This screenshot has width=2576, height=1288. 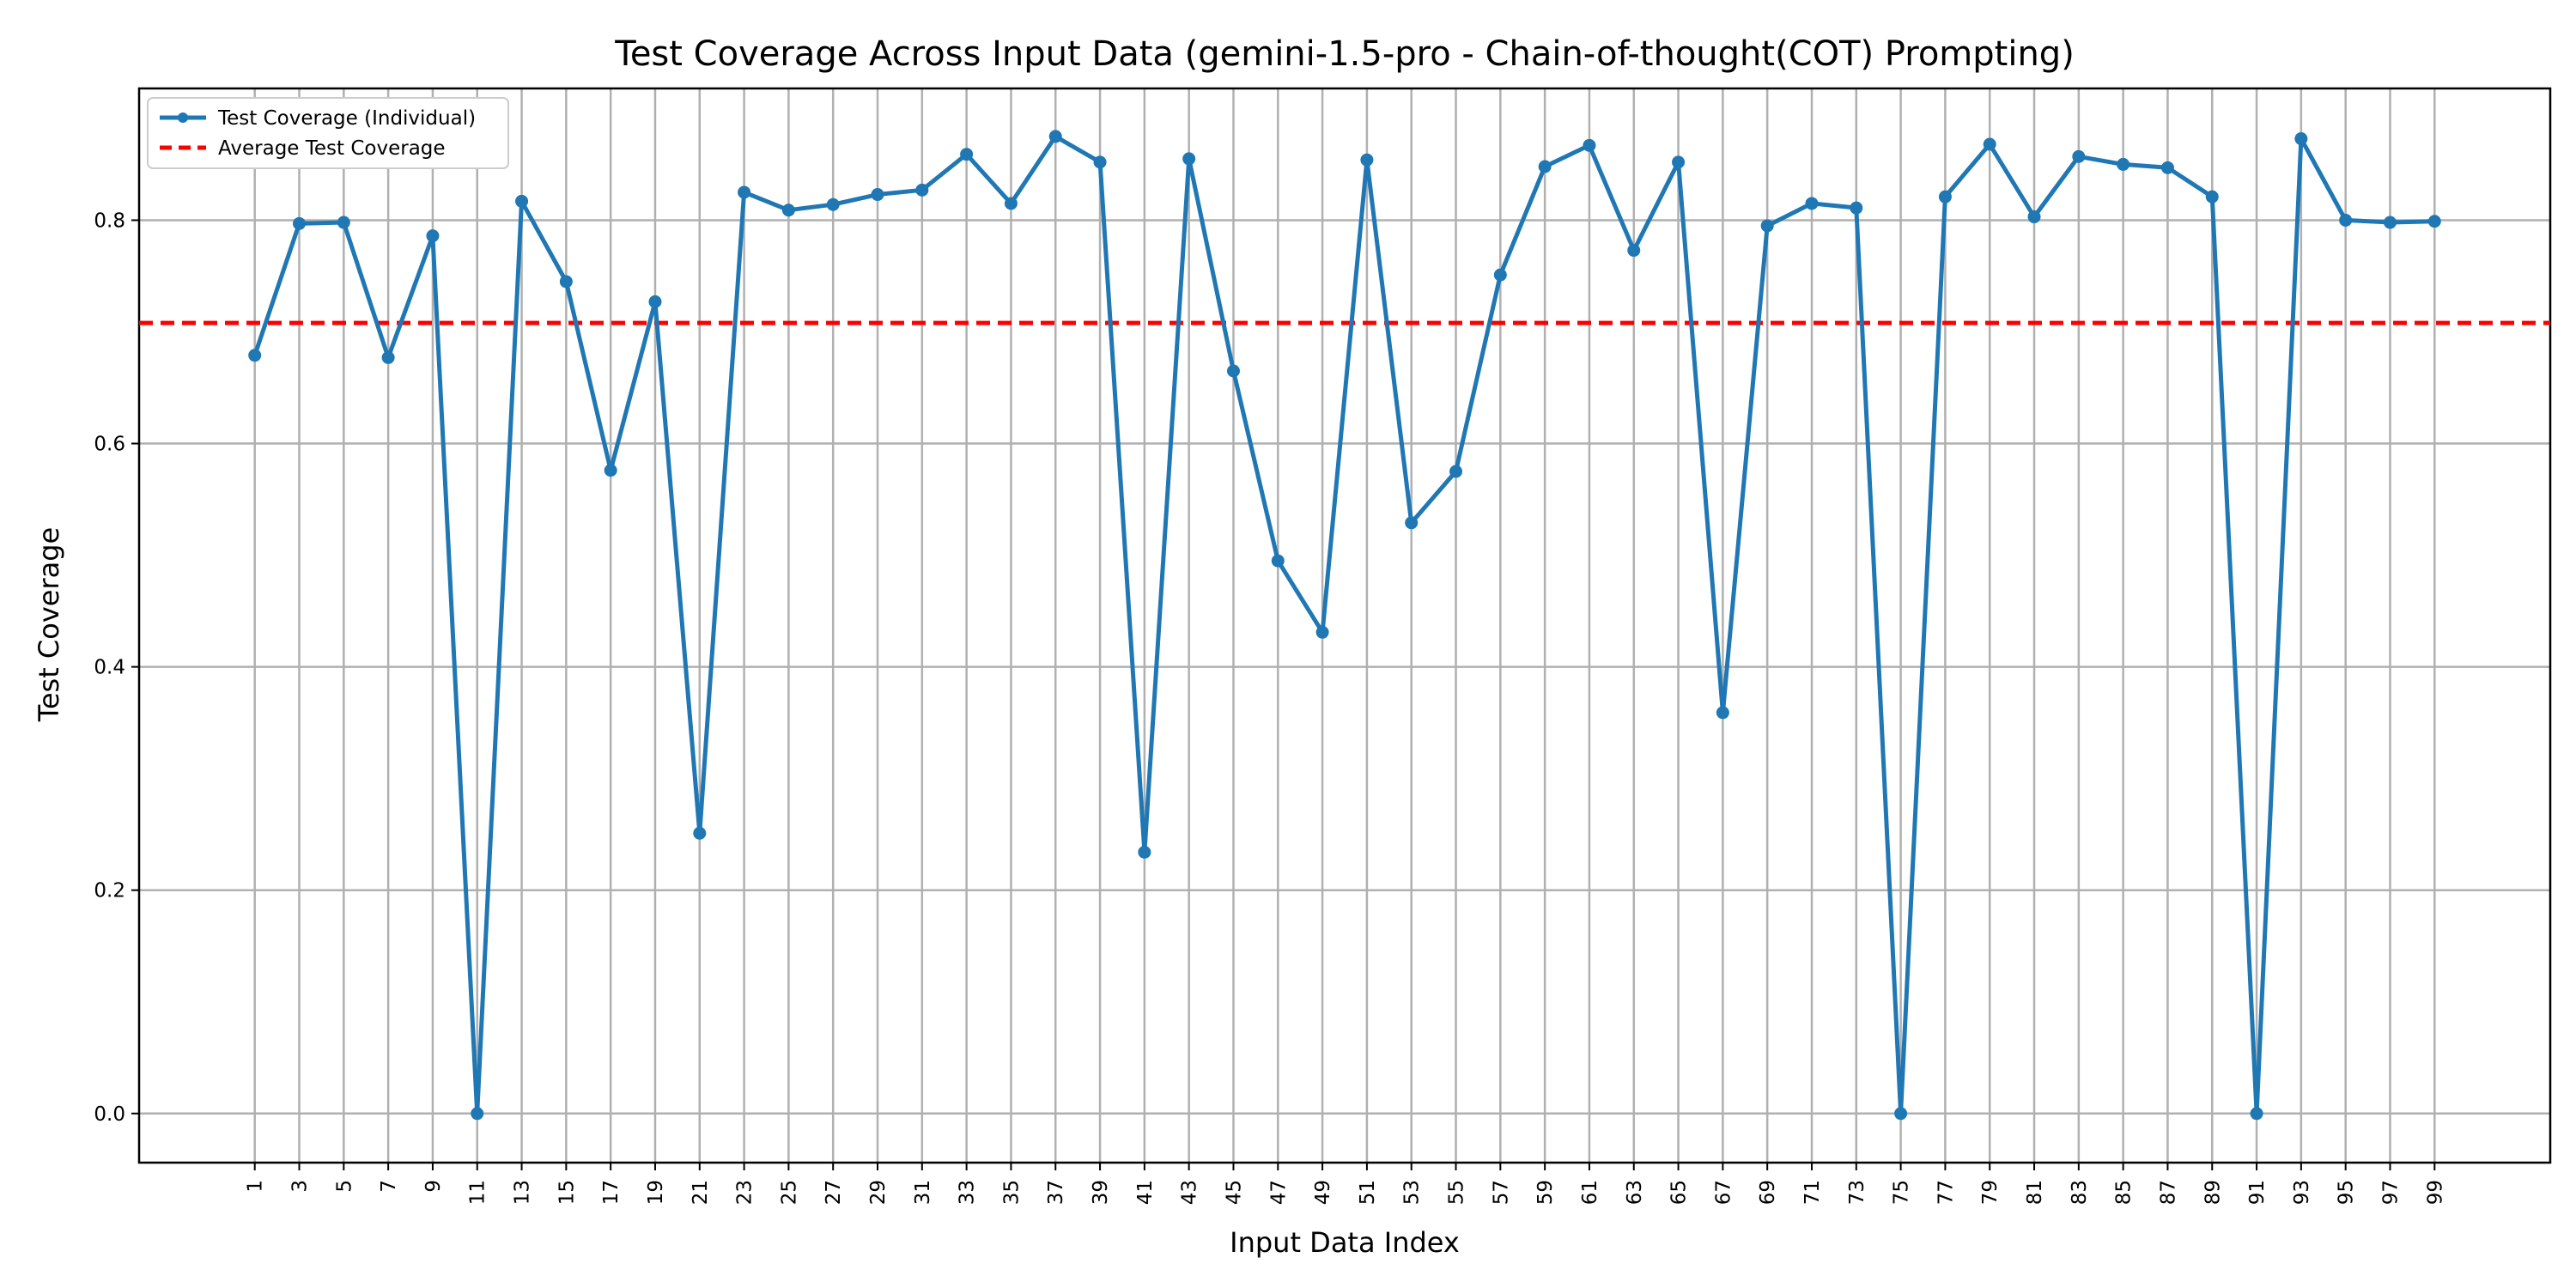 I want to click on legend-marker-individual, so click(x=183, y=117).